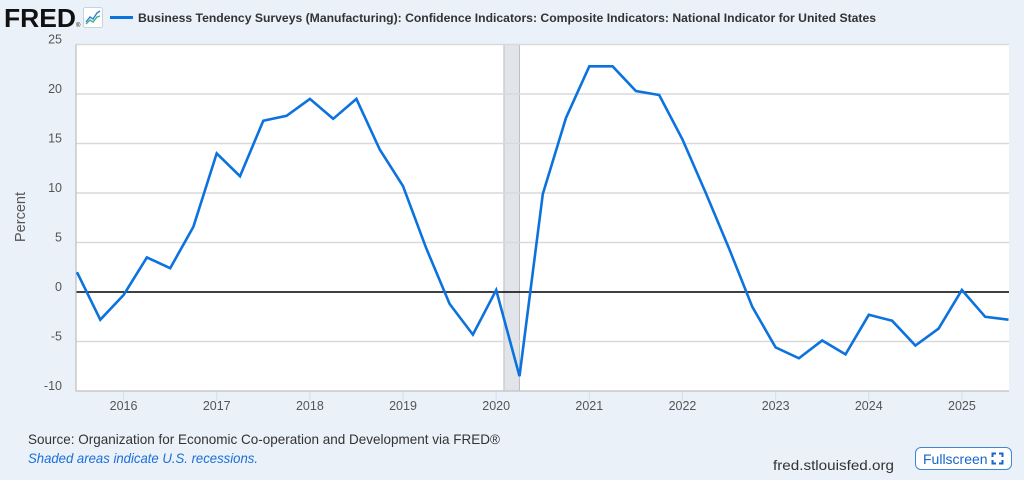 Image resolution: width=1024 pixels, height=480 pixels. I want to click on x-tick-label: 2022, so click(683, 406).